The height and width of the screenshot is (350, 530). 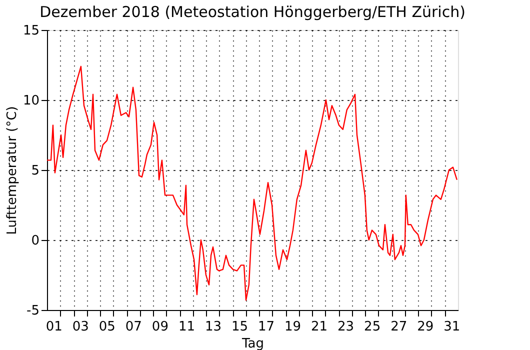 I want to click on x-tick-label: 25, so click(x=372, y=327).